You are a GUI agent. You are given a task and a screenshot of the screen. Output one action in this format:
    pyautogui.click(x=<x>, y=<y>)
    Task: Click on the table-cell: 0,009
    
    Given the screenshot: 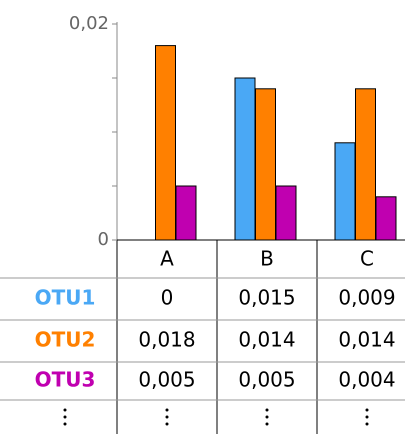 What is the action you would take?
    pyautogui.click(x=366, y=298)
    